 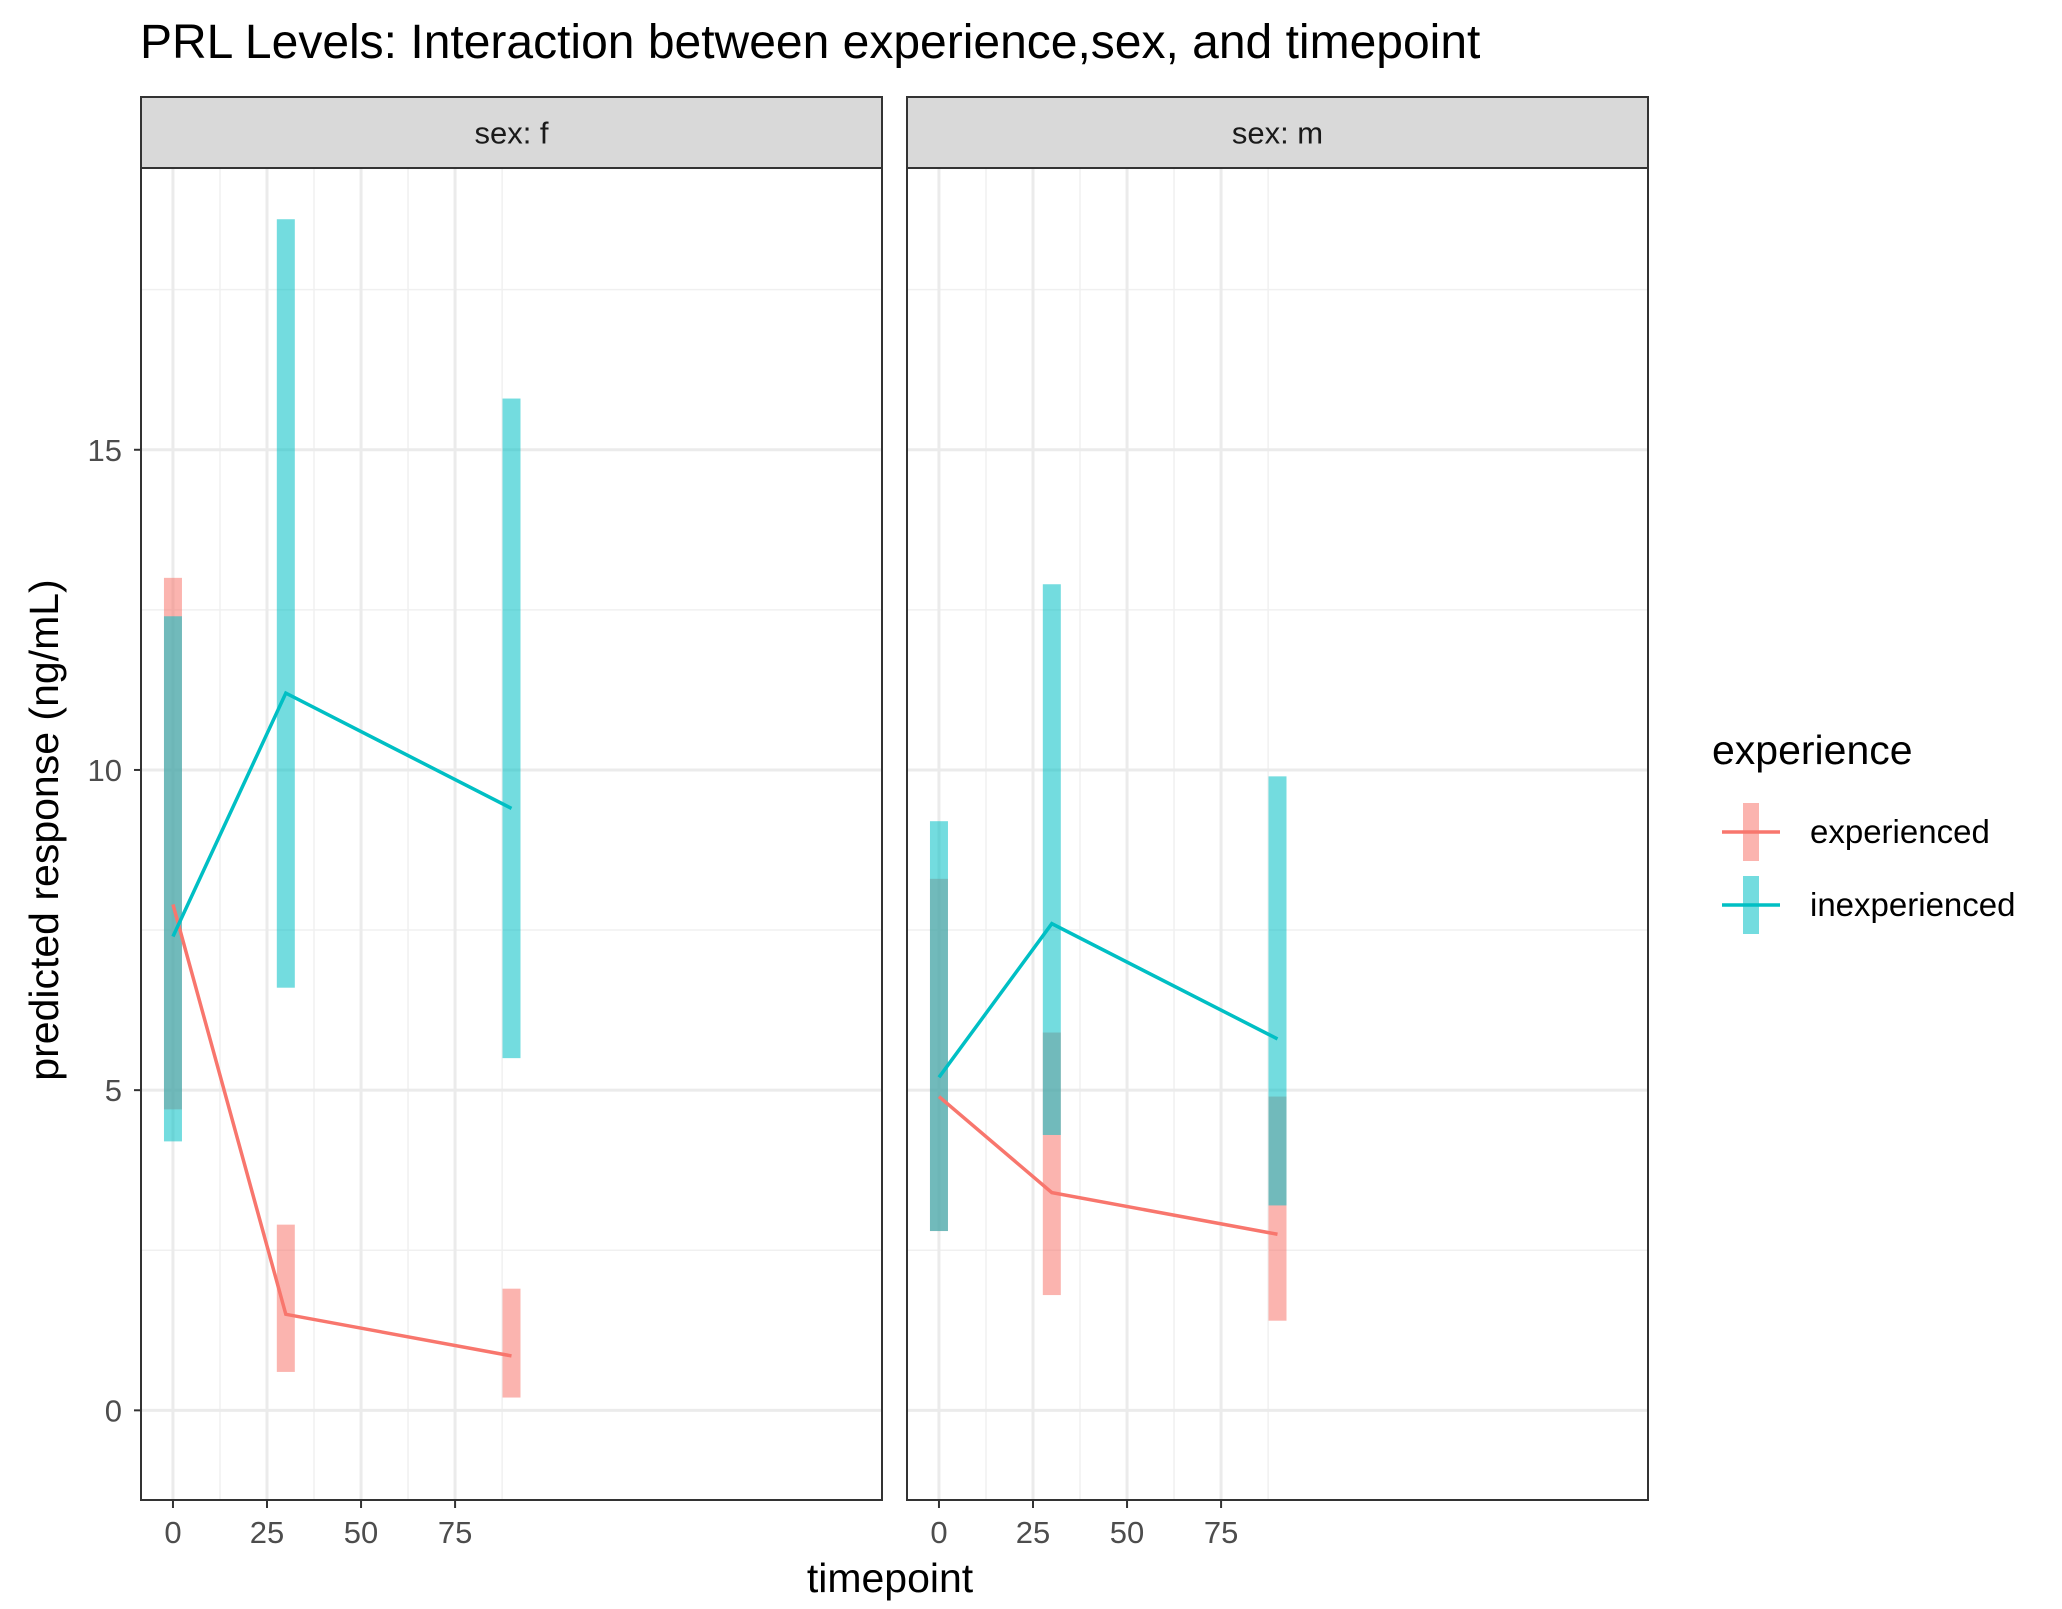 What do you see at coordinates (890, 1578) in the screenshot?
I see `x-axis-label: timepoint` at bounding box center [890, 1578].